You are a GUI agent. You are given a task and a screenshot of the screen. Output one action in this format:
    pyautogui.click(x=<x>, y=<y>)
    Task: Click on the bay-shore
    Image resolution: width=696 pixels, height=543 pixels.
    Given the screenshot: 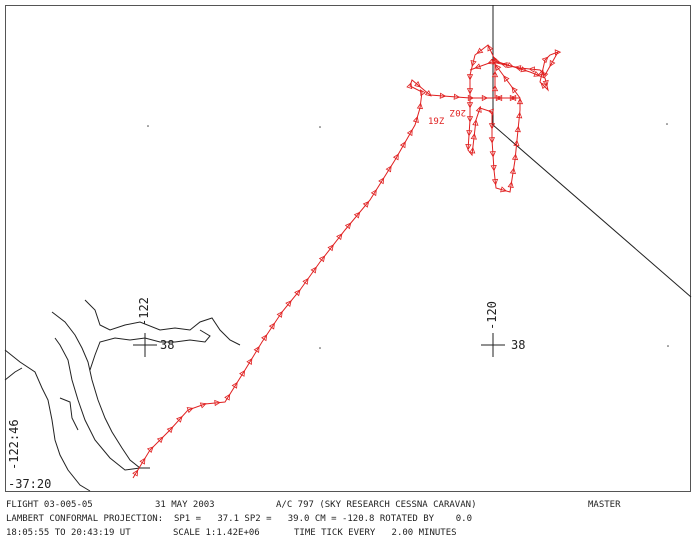 What is the action you would take?
    pyautogui.click(x=100, y=391)
    